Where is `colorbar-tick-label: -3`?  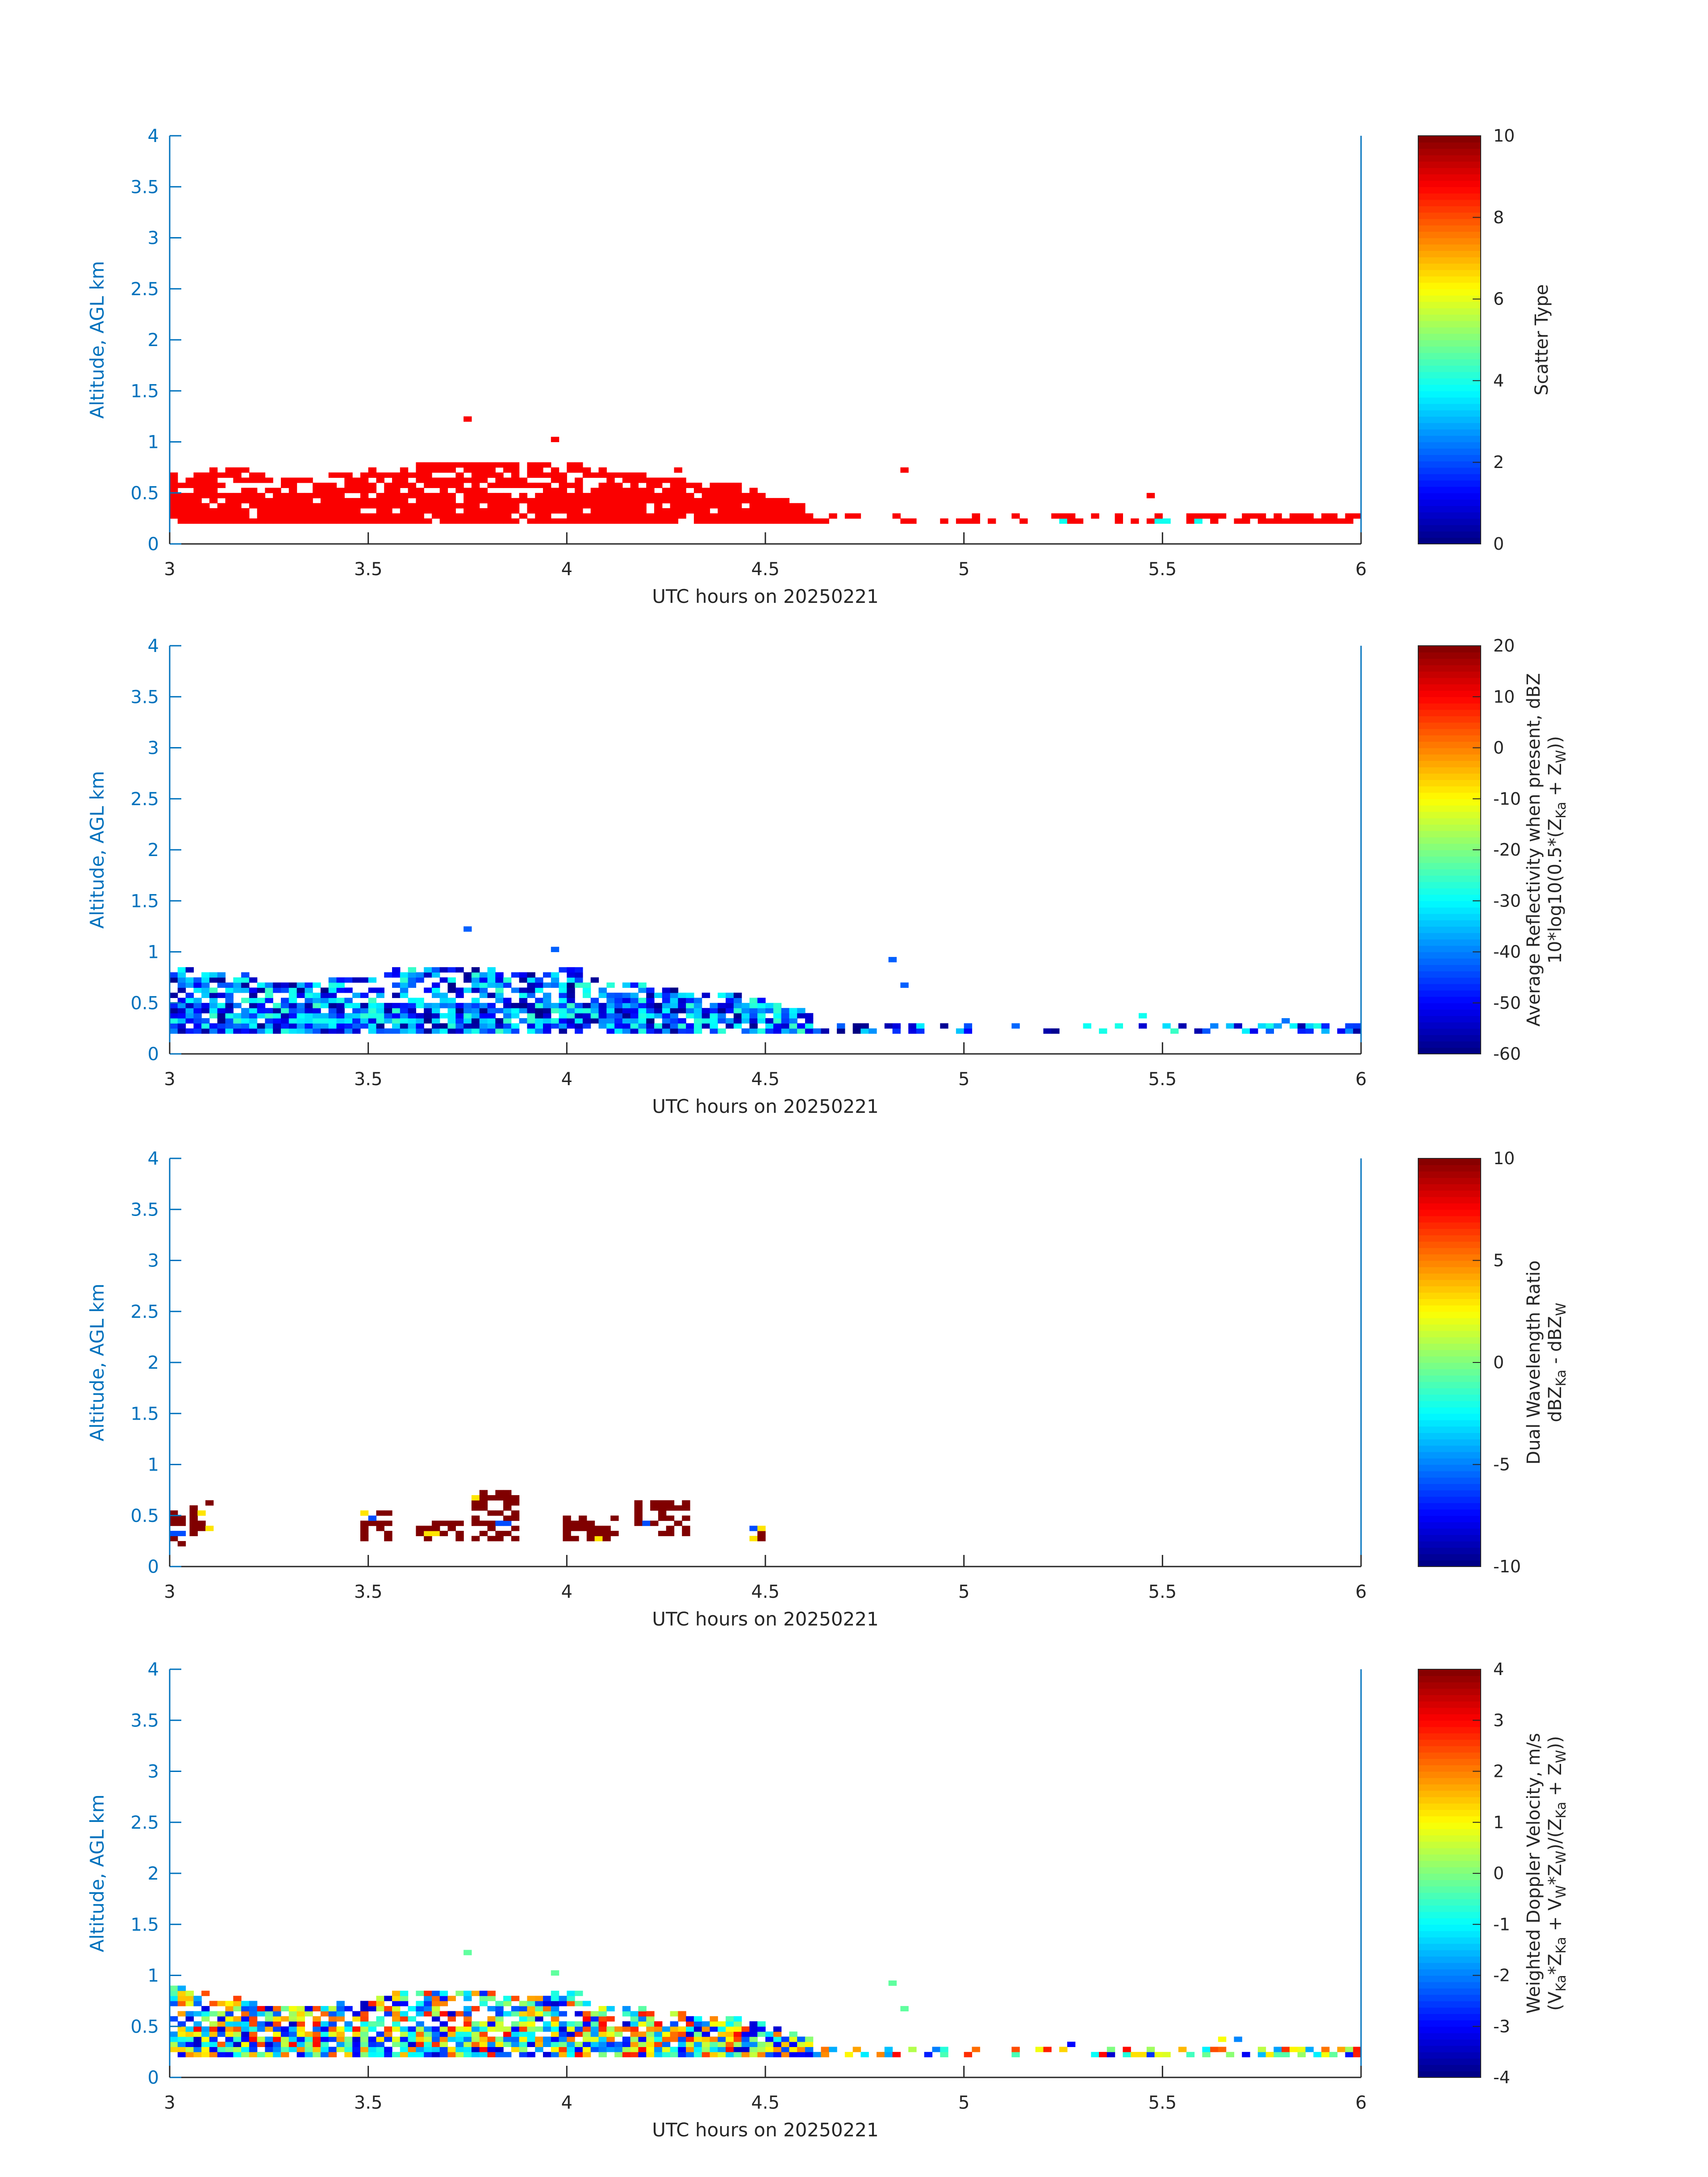 colorbar-tick-label: -3 is located at coordinates (1501, 2026).